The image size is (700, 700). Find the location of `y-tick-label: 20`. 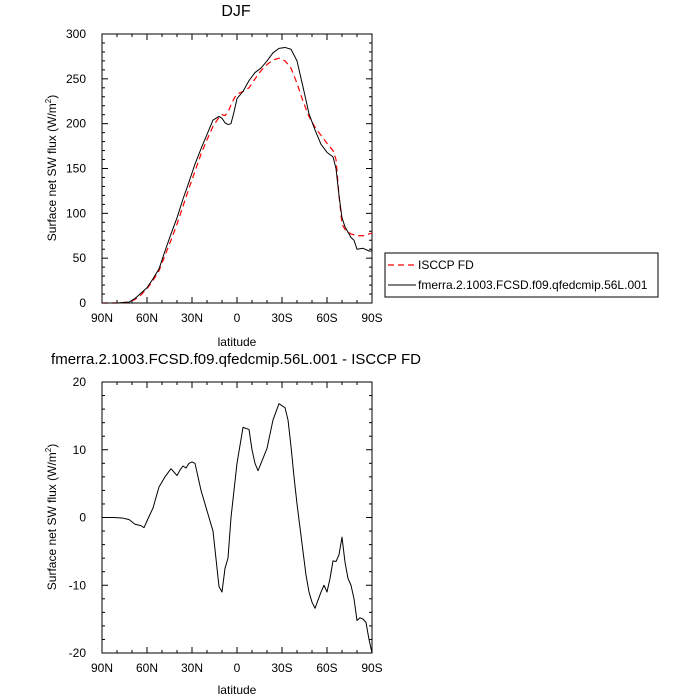

y-tick-label: 20 is located at coordinates (80, 382).